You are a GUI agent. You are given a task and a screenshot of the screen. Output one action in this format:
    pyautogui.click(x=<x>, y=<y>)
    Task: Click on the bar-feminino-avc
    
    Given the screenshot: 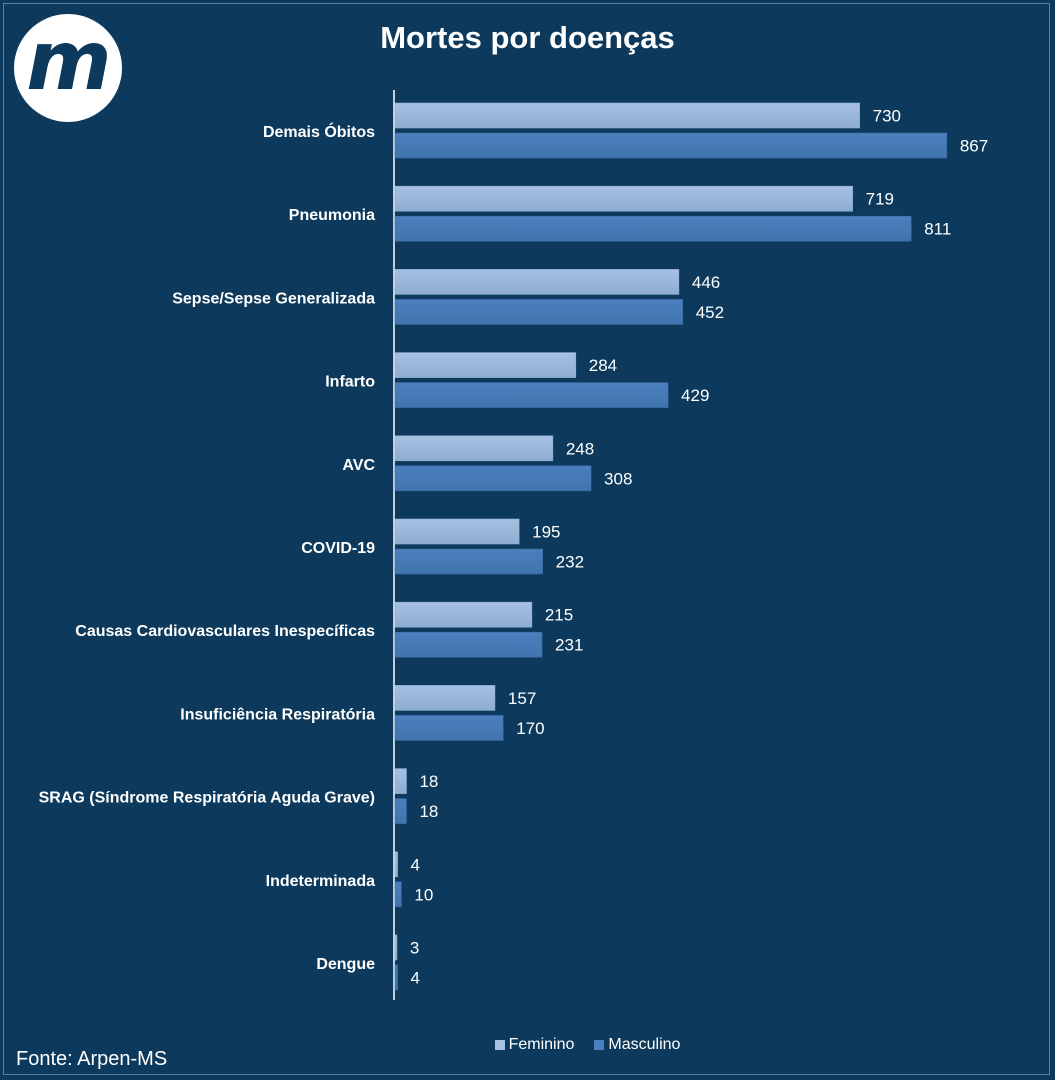 What is the action you would take?
    pyautogui.click(x=474, y=448)
    